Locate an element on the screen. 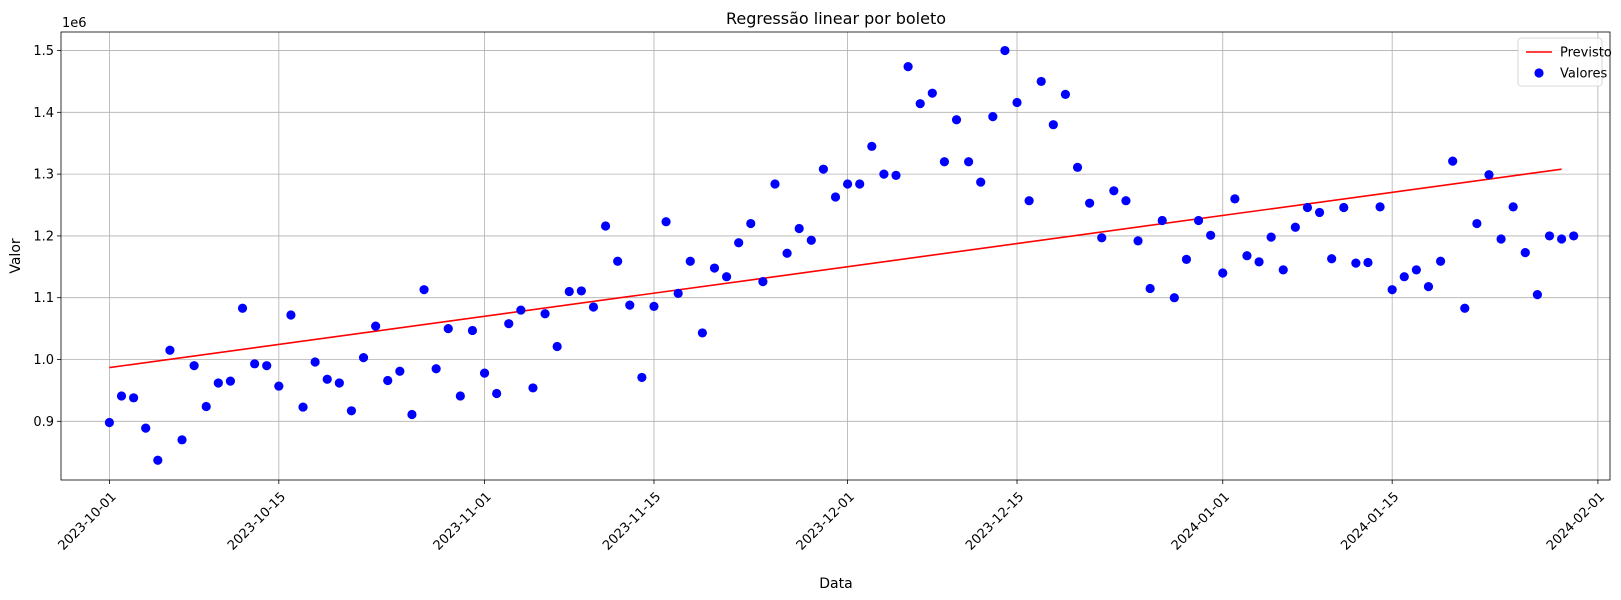 This screenshot has width=1621, height=600. y-axis-multiplier: 1e6 is located at coordinates (74, 23).